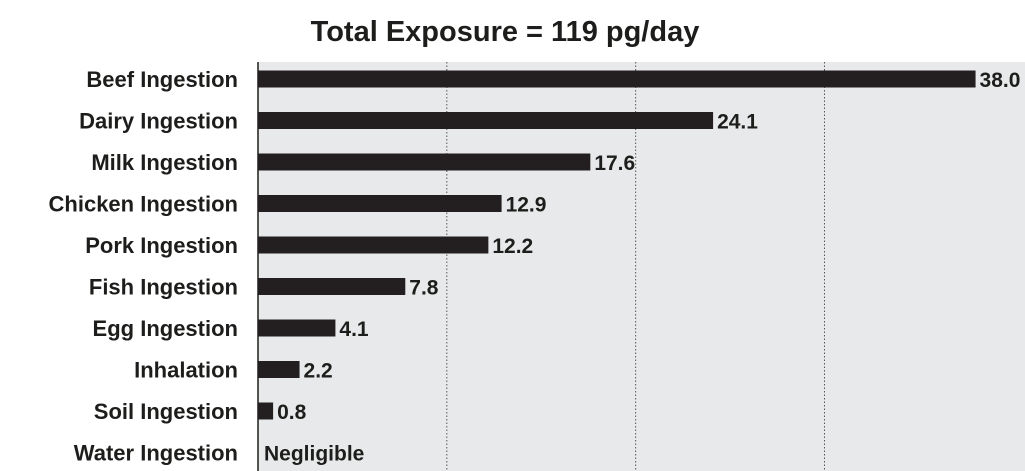 This screenshot has width=1025, height=471. Describe the element at coordinates (424, 162) in the screenshot. I see `bar-milk-ingestion` at that location.